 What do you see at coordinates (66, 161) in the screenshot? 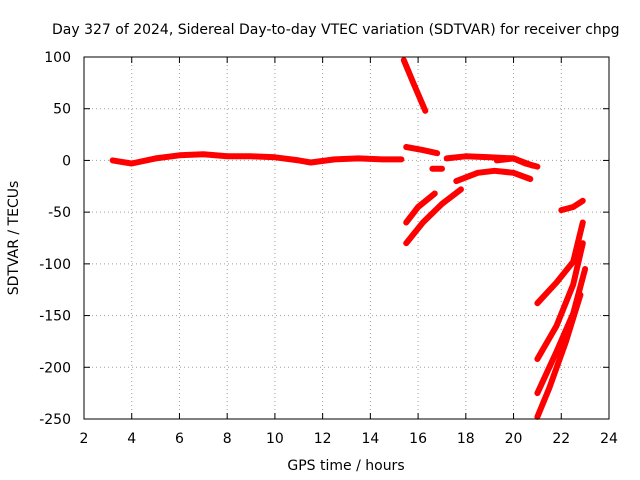
I see `y-tick-label: 0` at bounding box center [66, 161].